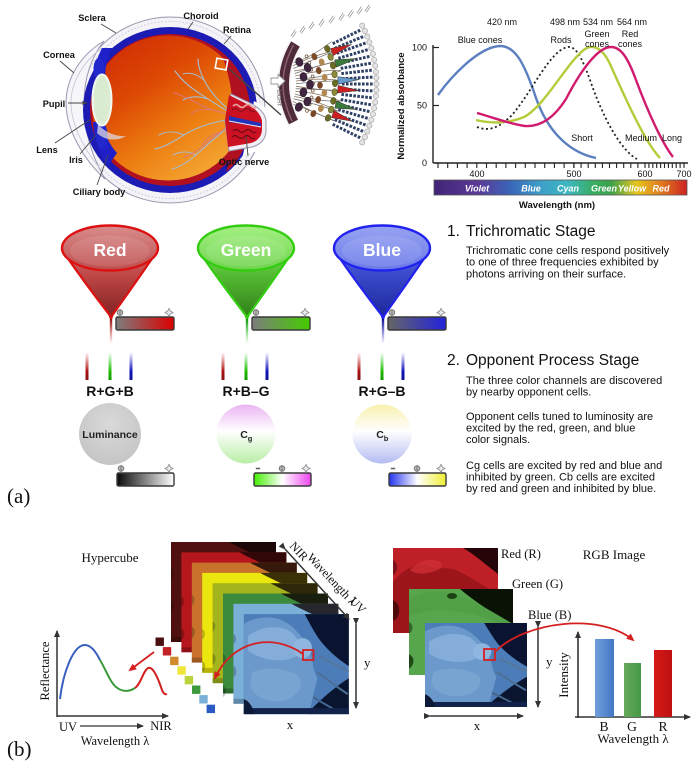 This screenshot has width=700, height=762. I want to click on svg-text: by nearby opponent cells., so click(528, 393).